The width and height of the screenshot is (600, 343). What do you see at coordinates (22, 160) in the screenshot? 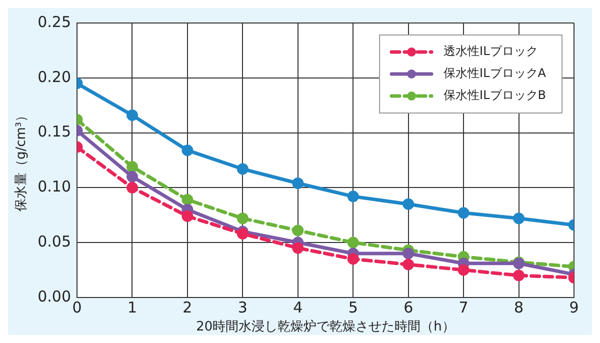
I see `y-axis-title: 保水量（g/cm³）` at bounding box center [22, 160].